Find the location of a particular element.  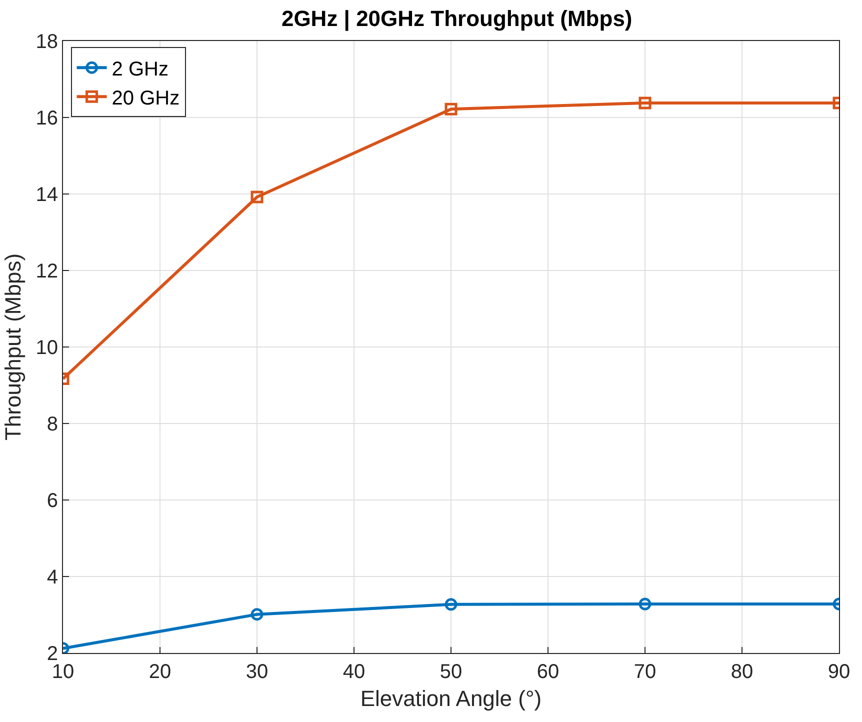

x-tick-label: 80 is located at coordinates (742, 672).